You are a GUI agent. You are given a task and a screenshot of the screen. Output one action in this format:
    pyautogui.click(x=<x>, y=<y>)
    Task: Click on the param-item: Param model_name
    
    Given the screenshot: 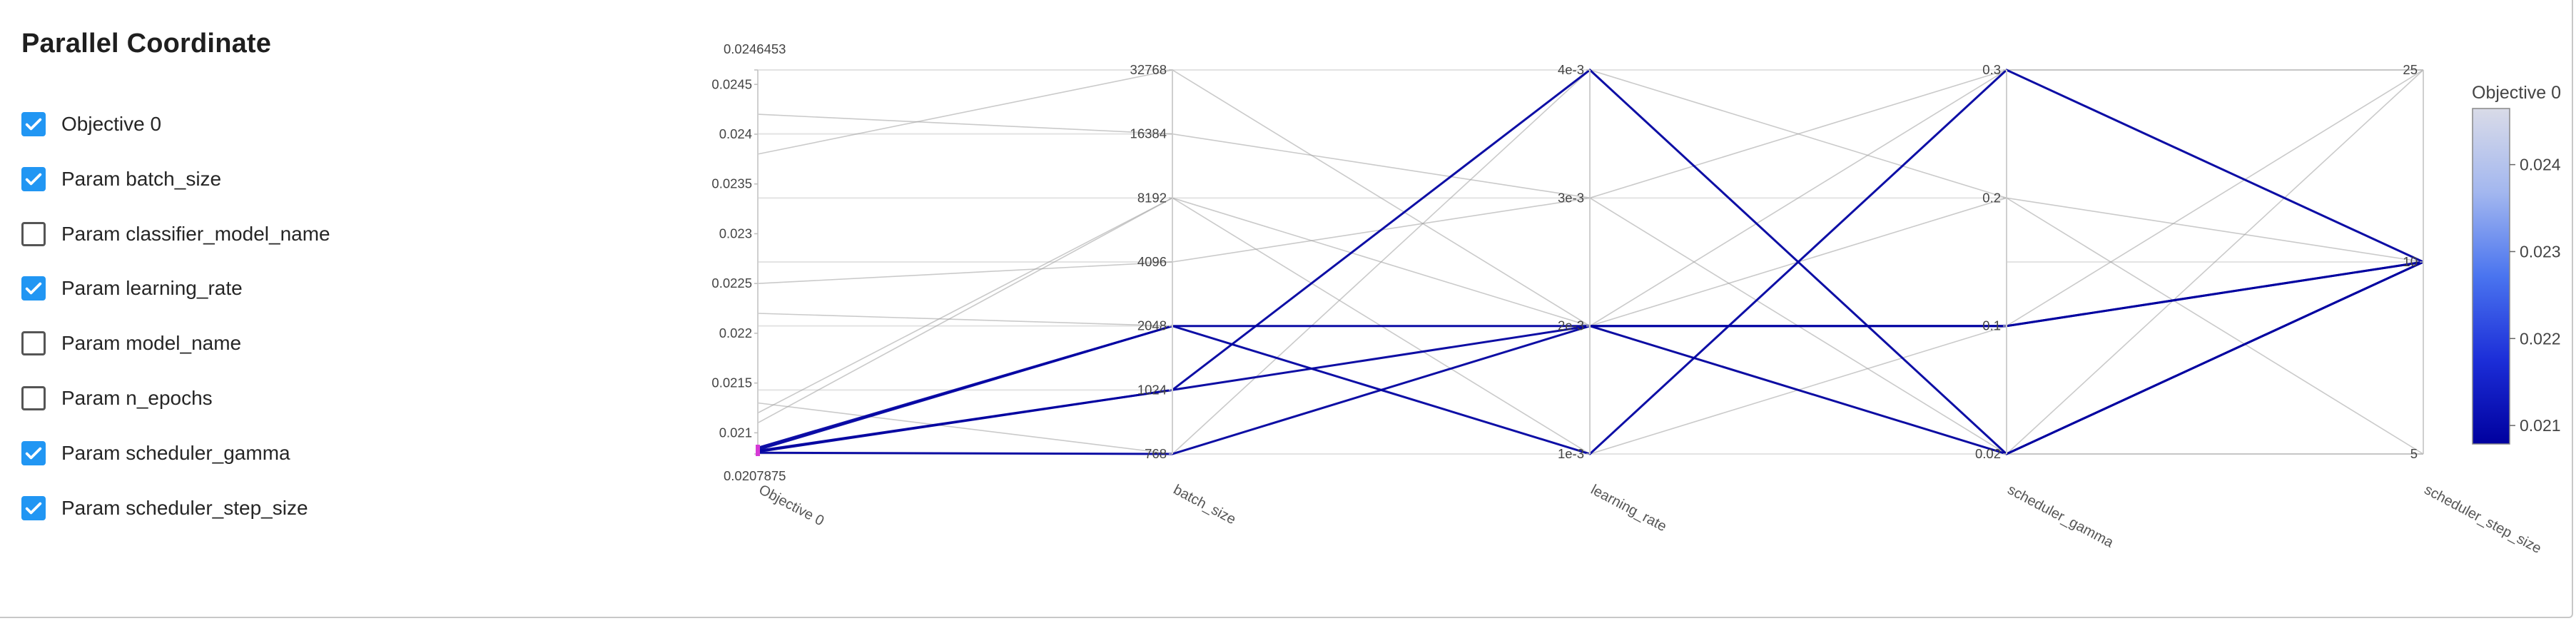 What is the action you would take?
    pyautogui.click(x=175, y=343)
    